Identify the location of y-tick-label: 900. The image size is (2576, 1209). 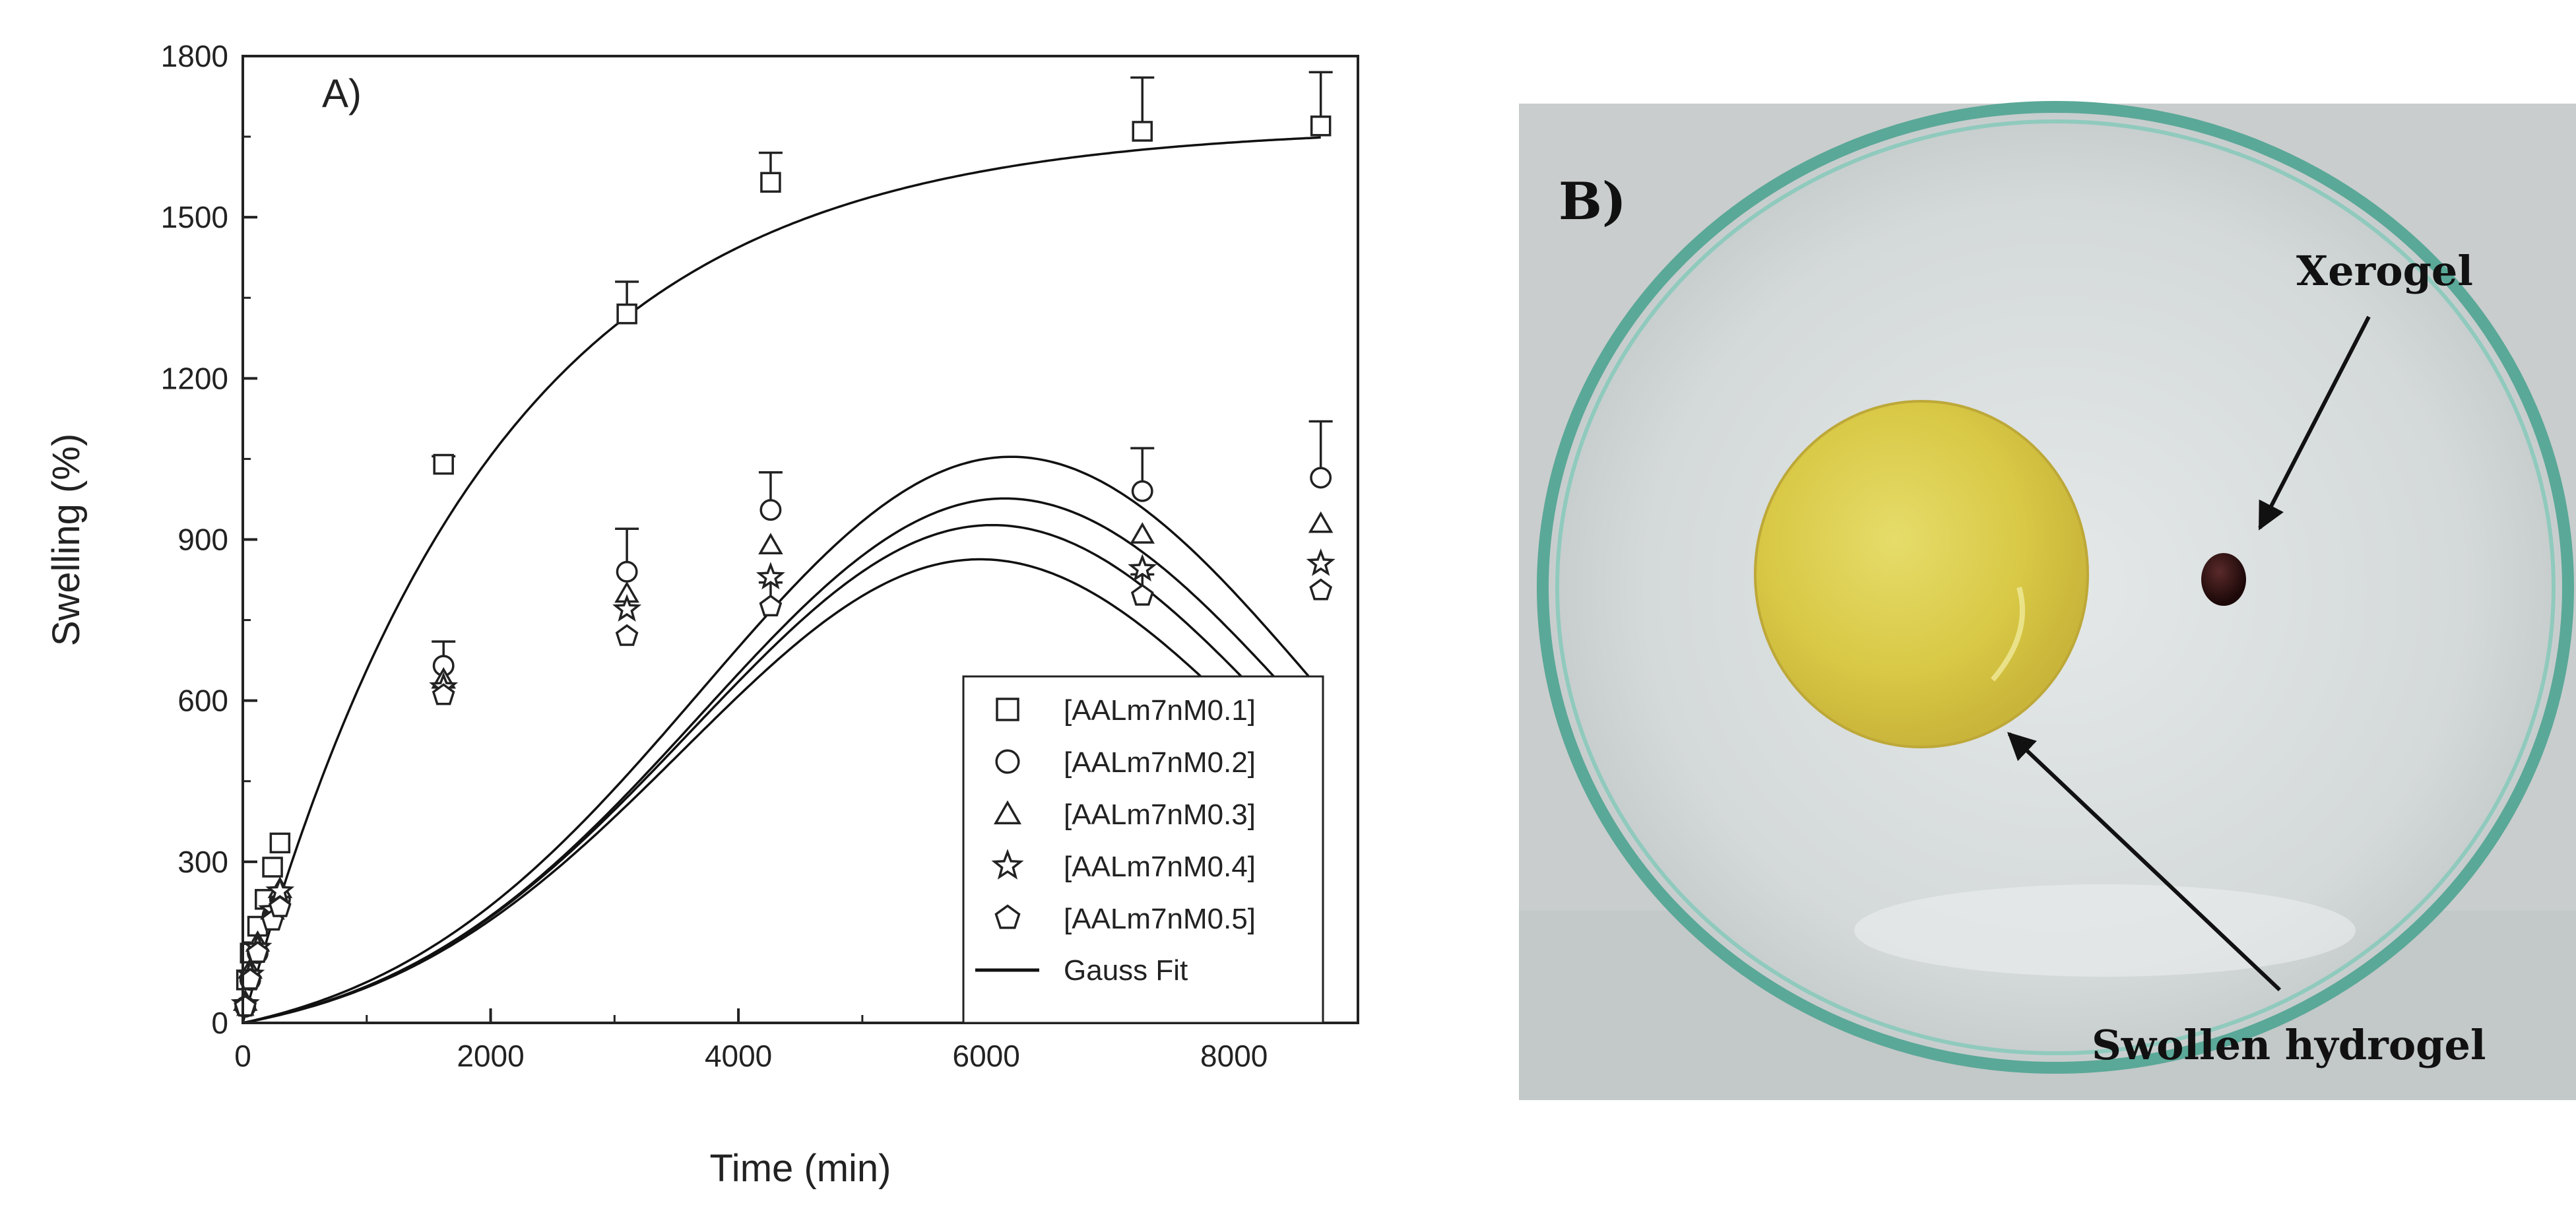
(202, 540).